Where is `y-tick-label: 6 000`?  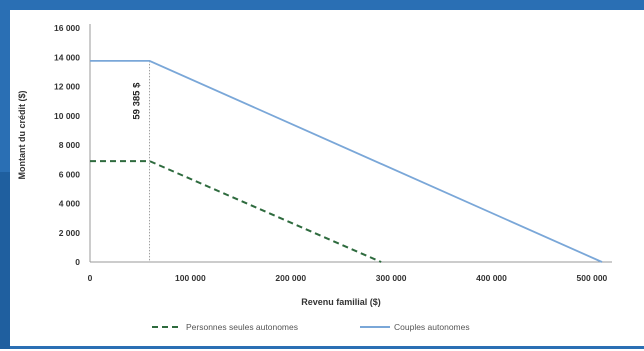
y-tick-label: 6 000 is located at coordinates (70, 174).